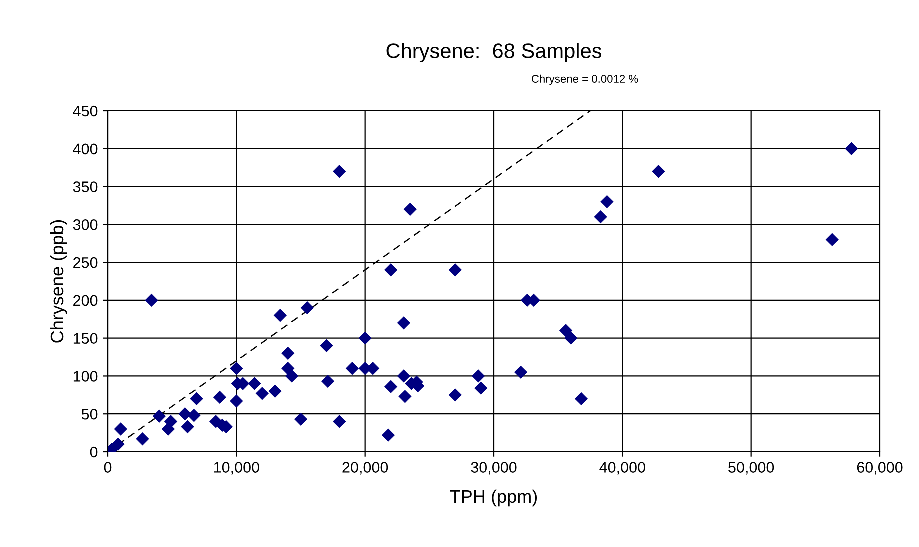  Describe the element at coordinates (237, 468) in the screenshot. I see `x-tick-label: 10,000` at that location.